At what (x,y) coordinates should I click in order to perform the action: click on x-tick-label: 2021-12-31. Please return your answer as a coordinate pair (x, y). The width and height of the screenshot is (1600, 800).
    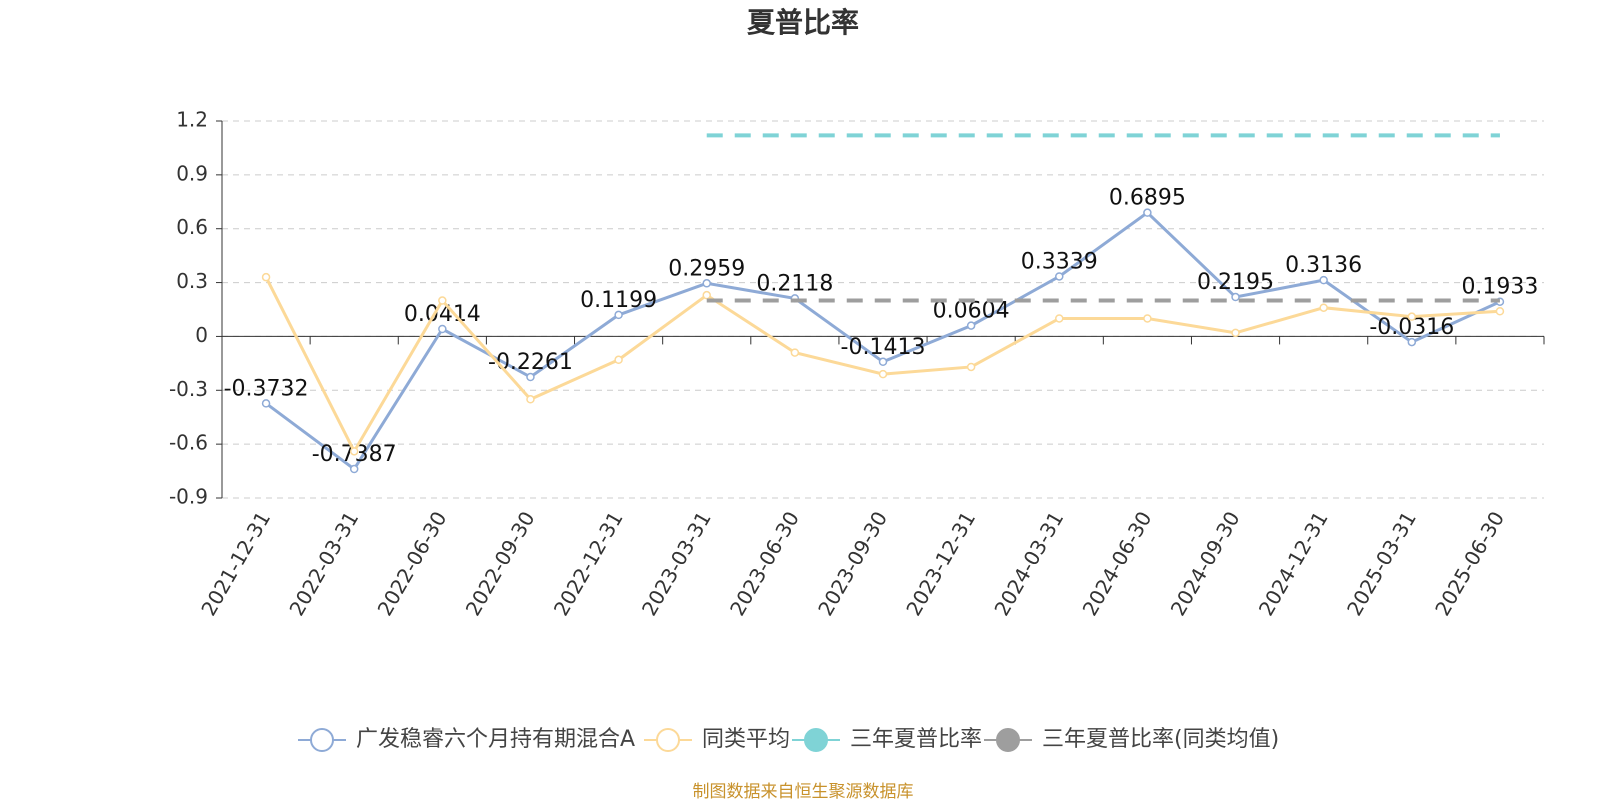
    Looking at the image, I should click on (235, 563).